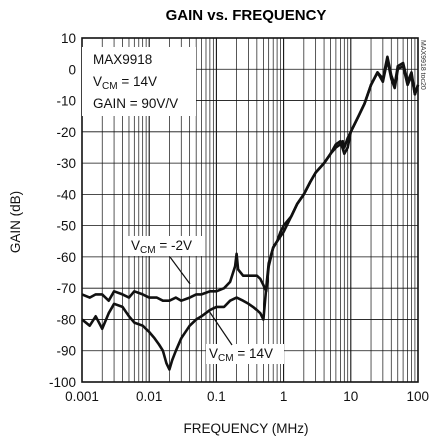 The height and width of the screenshot is (442, 431). Describe the element at coordinates (135, 245) in the screenshot. I see `annotation-1-v: V` at that location.